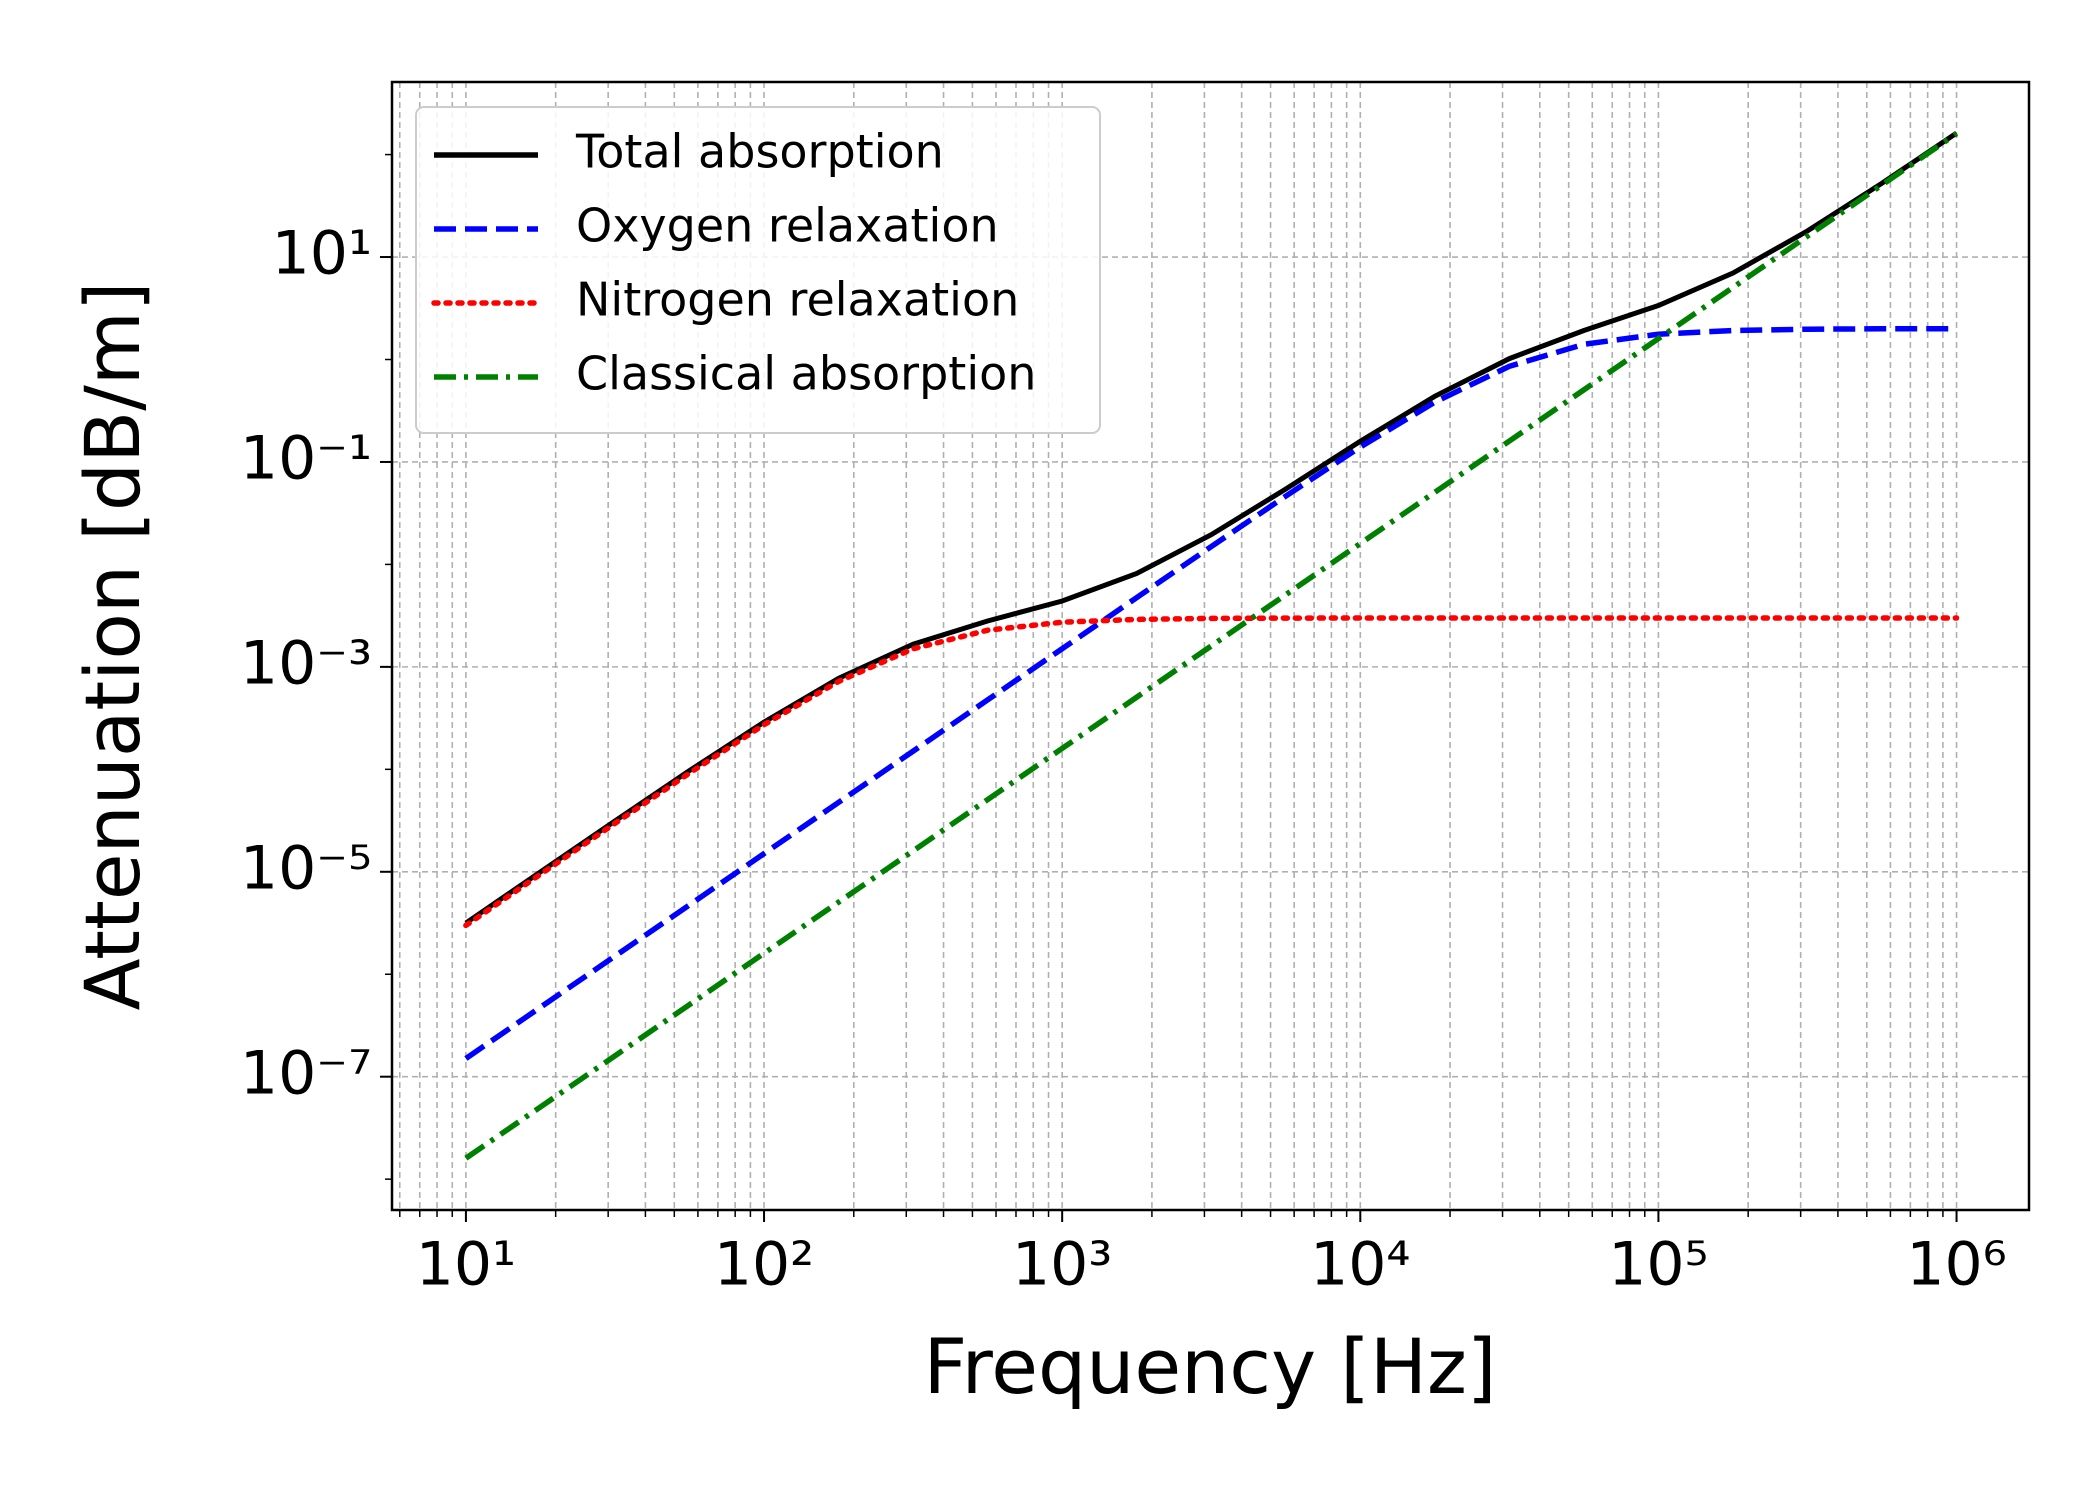  I want to click on x-tick-label: 10⁵, so click(1658, 1265).